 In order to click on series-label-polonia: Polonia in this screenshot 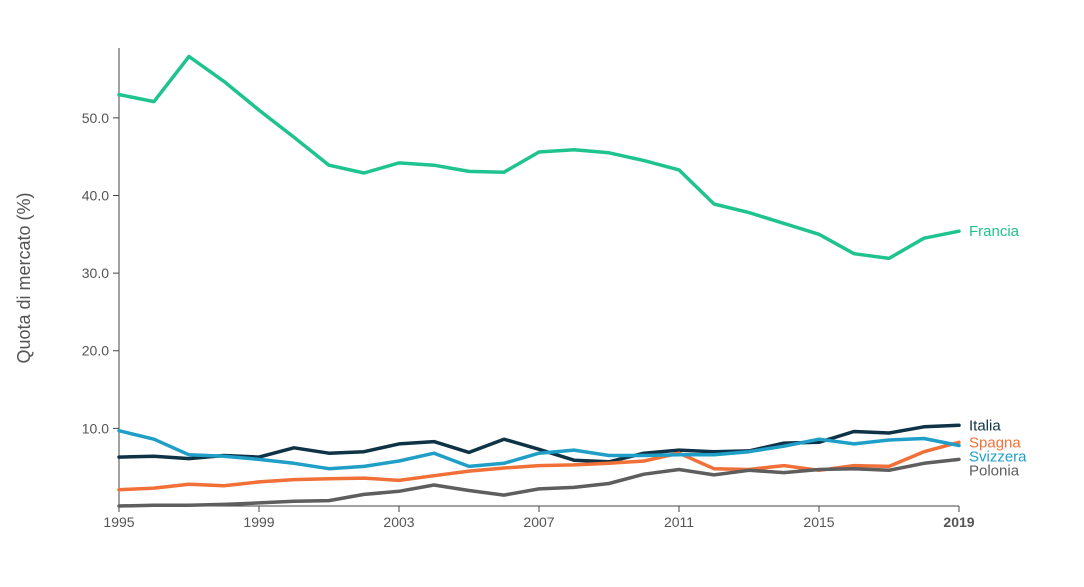, I will do `click(994, 470)`.